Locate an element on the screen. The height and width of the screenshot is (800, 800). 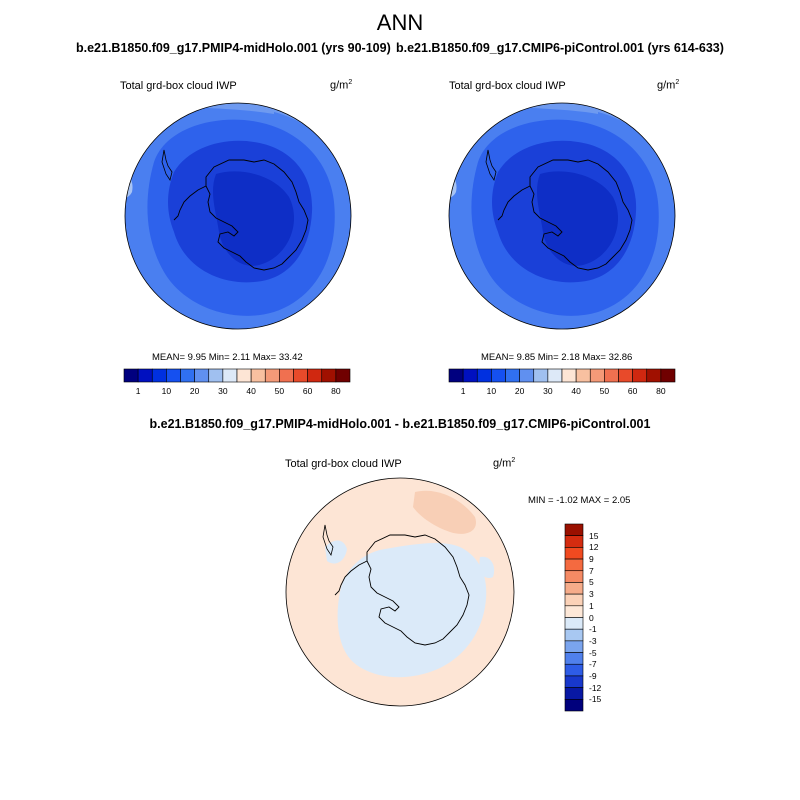
panel-left-polar-map is located at coordinates (238, 216).